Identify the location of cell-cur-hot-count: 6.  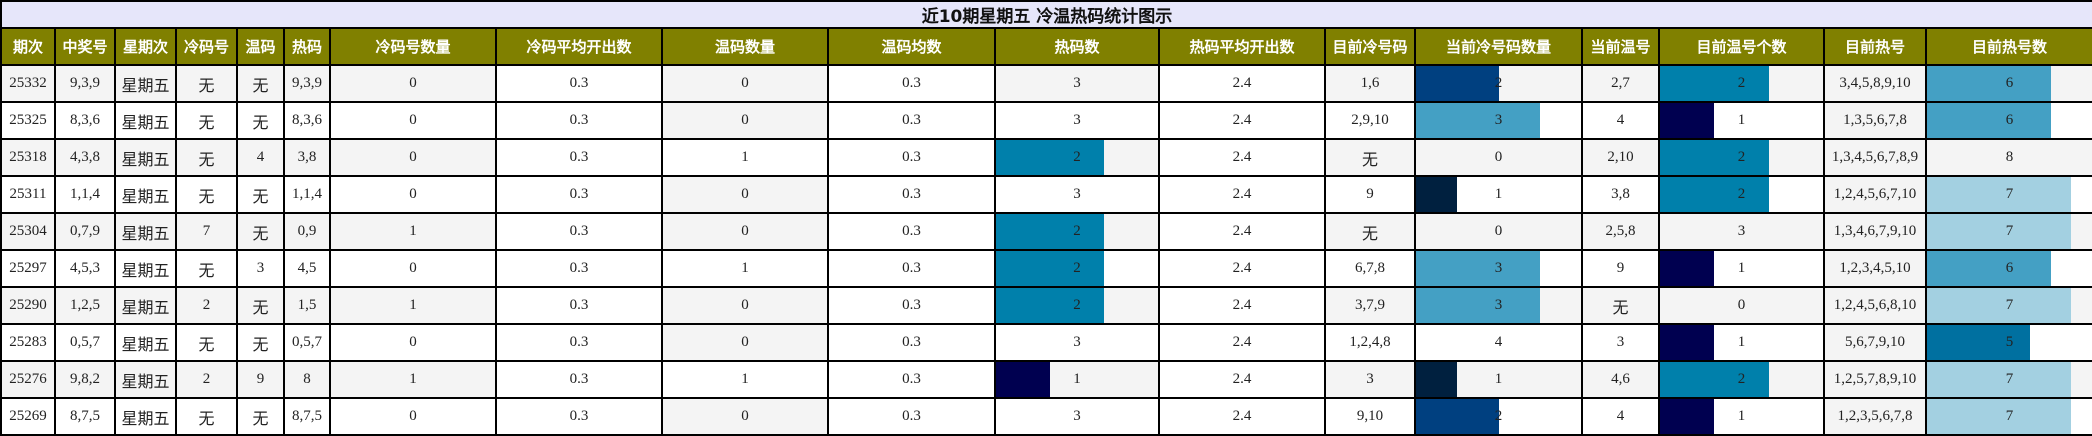
(2008, 268).